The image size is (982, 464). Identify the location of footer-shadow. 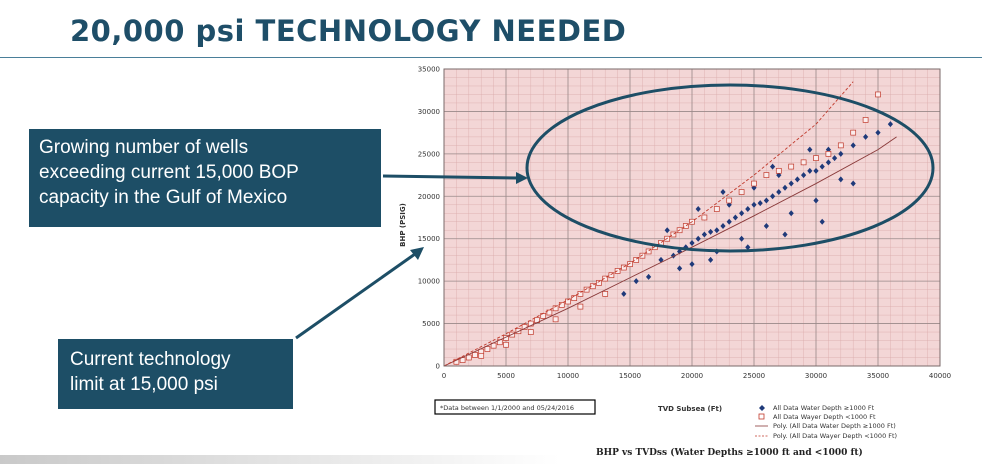
(280, 459).